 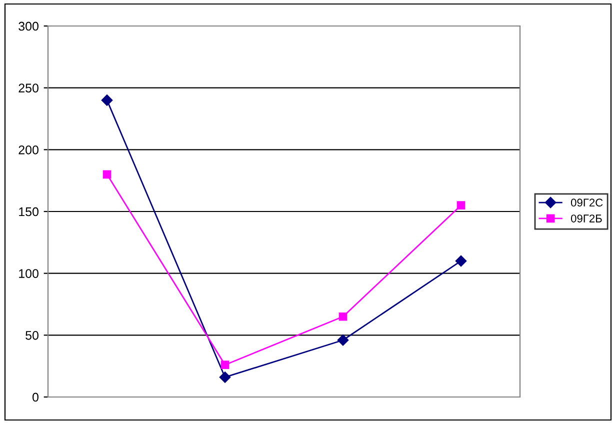 What do you see at coordinates (586, 218) in the screenshot?
I see `legend-label: 09Г2Б` at bounding box center [586, 218].